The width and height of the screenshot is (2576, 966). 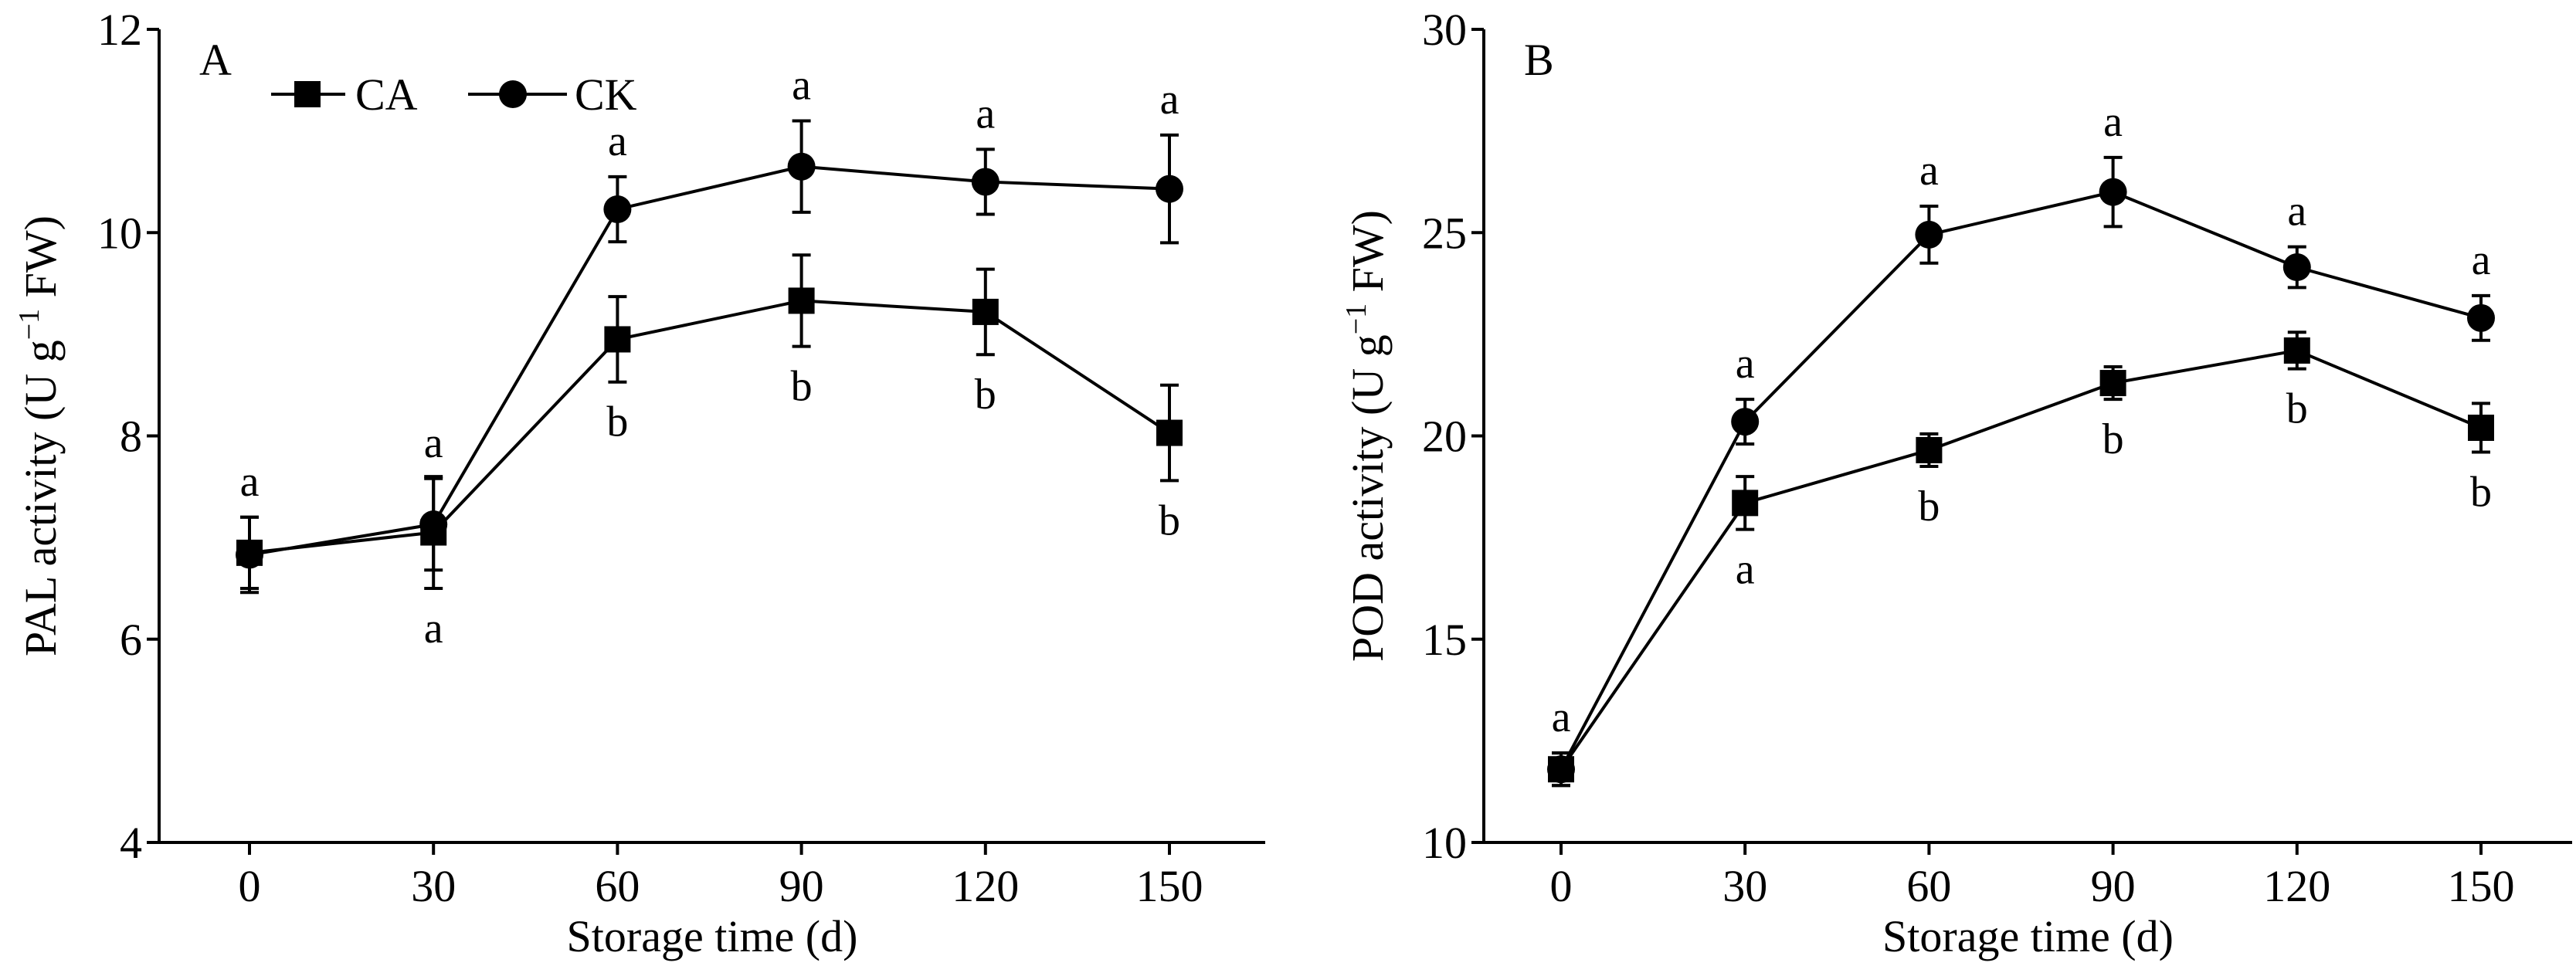 What do you see at coordinates (513, 94) in the screenshot?
I see `legend-marker-circle` at bounding box center [513, 94].